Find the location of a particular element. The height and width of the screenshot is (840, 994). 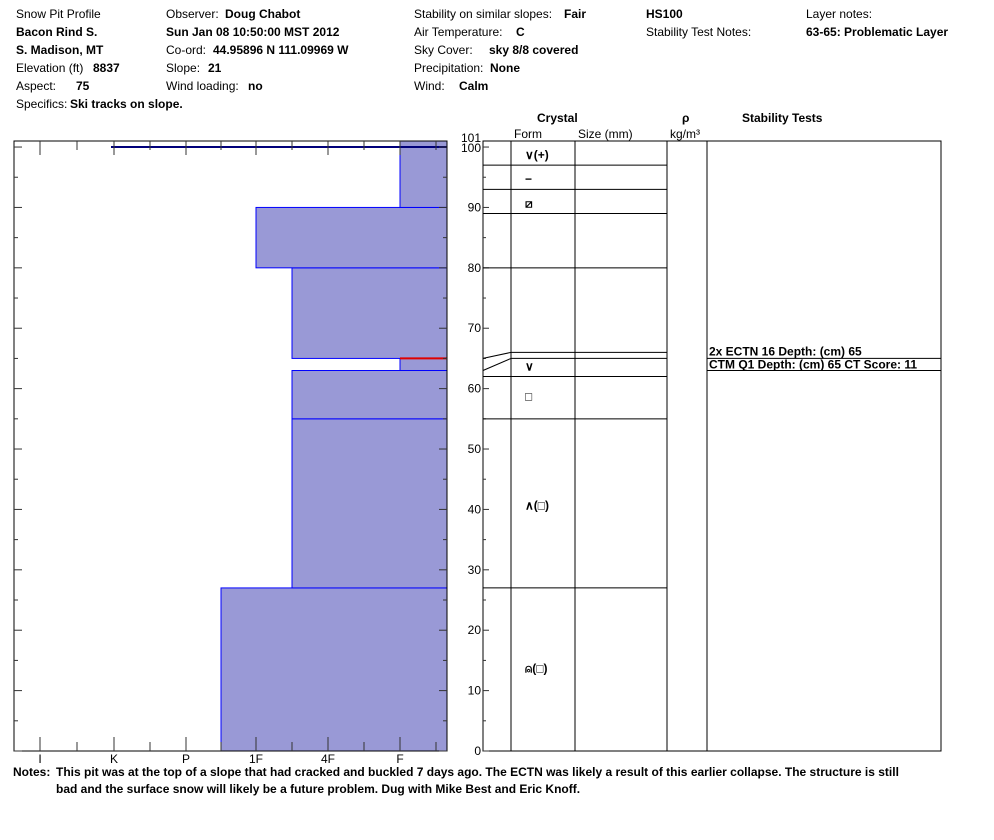

coord-value: 44.95896 N 111.09969 W is located at coordinates (281, 50).